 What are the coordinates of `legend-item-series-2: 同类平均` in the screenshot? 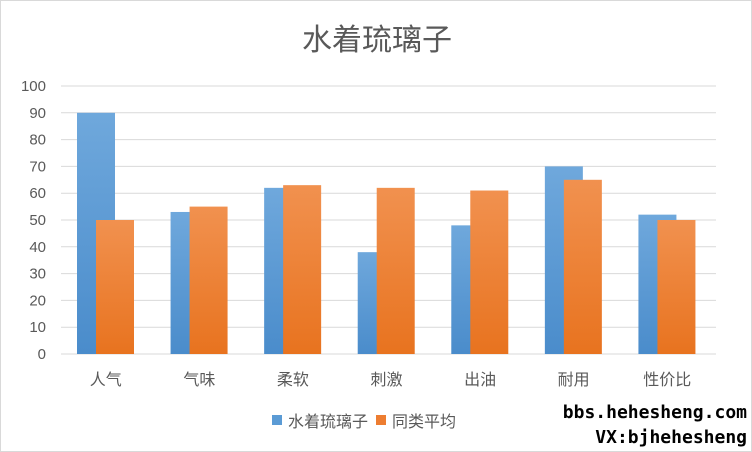 It's located at (416, 420).